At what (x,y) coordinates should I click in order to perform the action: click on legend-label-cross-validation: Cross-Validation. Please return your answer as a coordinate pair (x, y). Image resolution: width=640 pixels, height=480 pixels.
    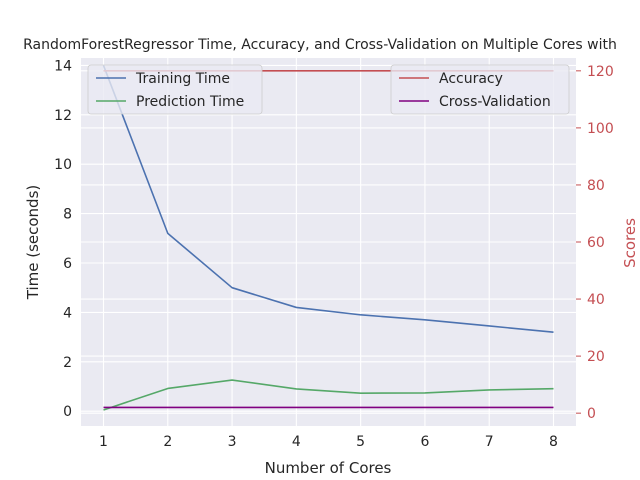
    Looking at the image, I should click on (495, 102).